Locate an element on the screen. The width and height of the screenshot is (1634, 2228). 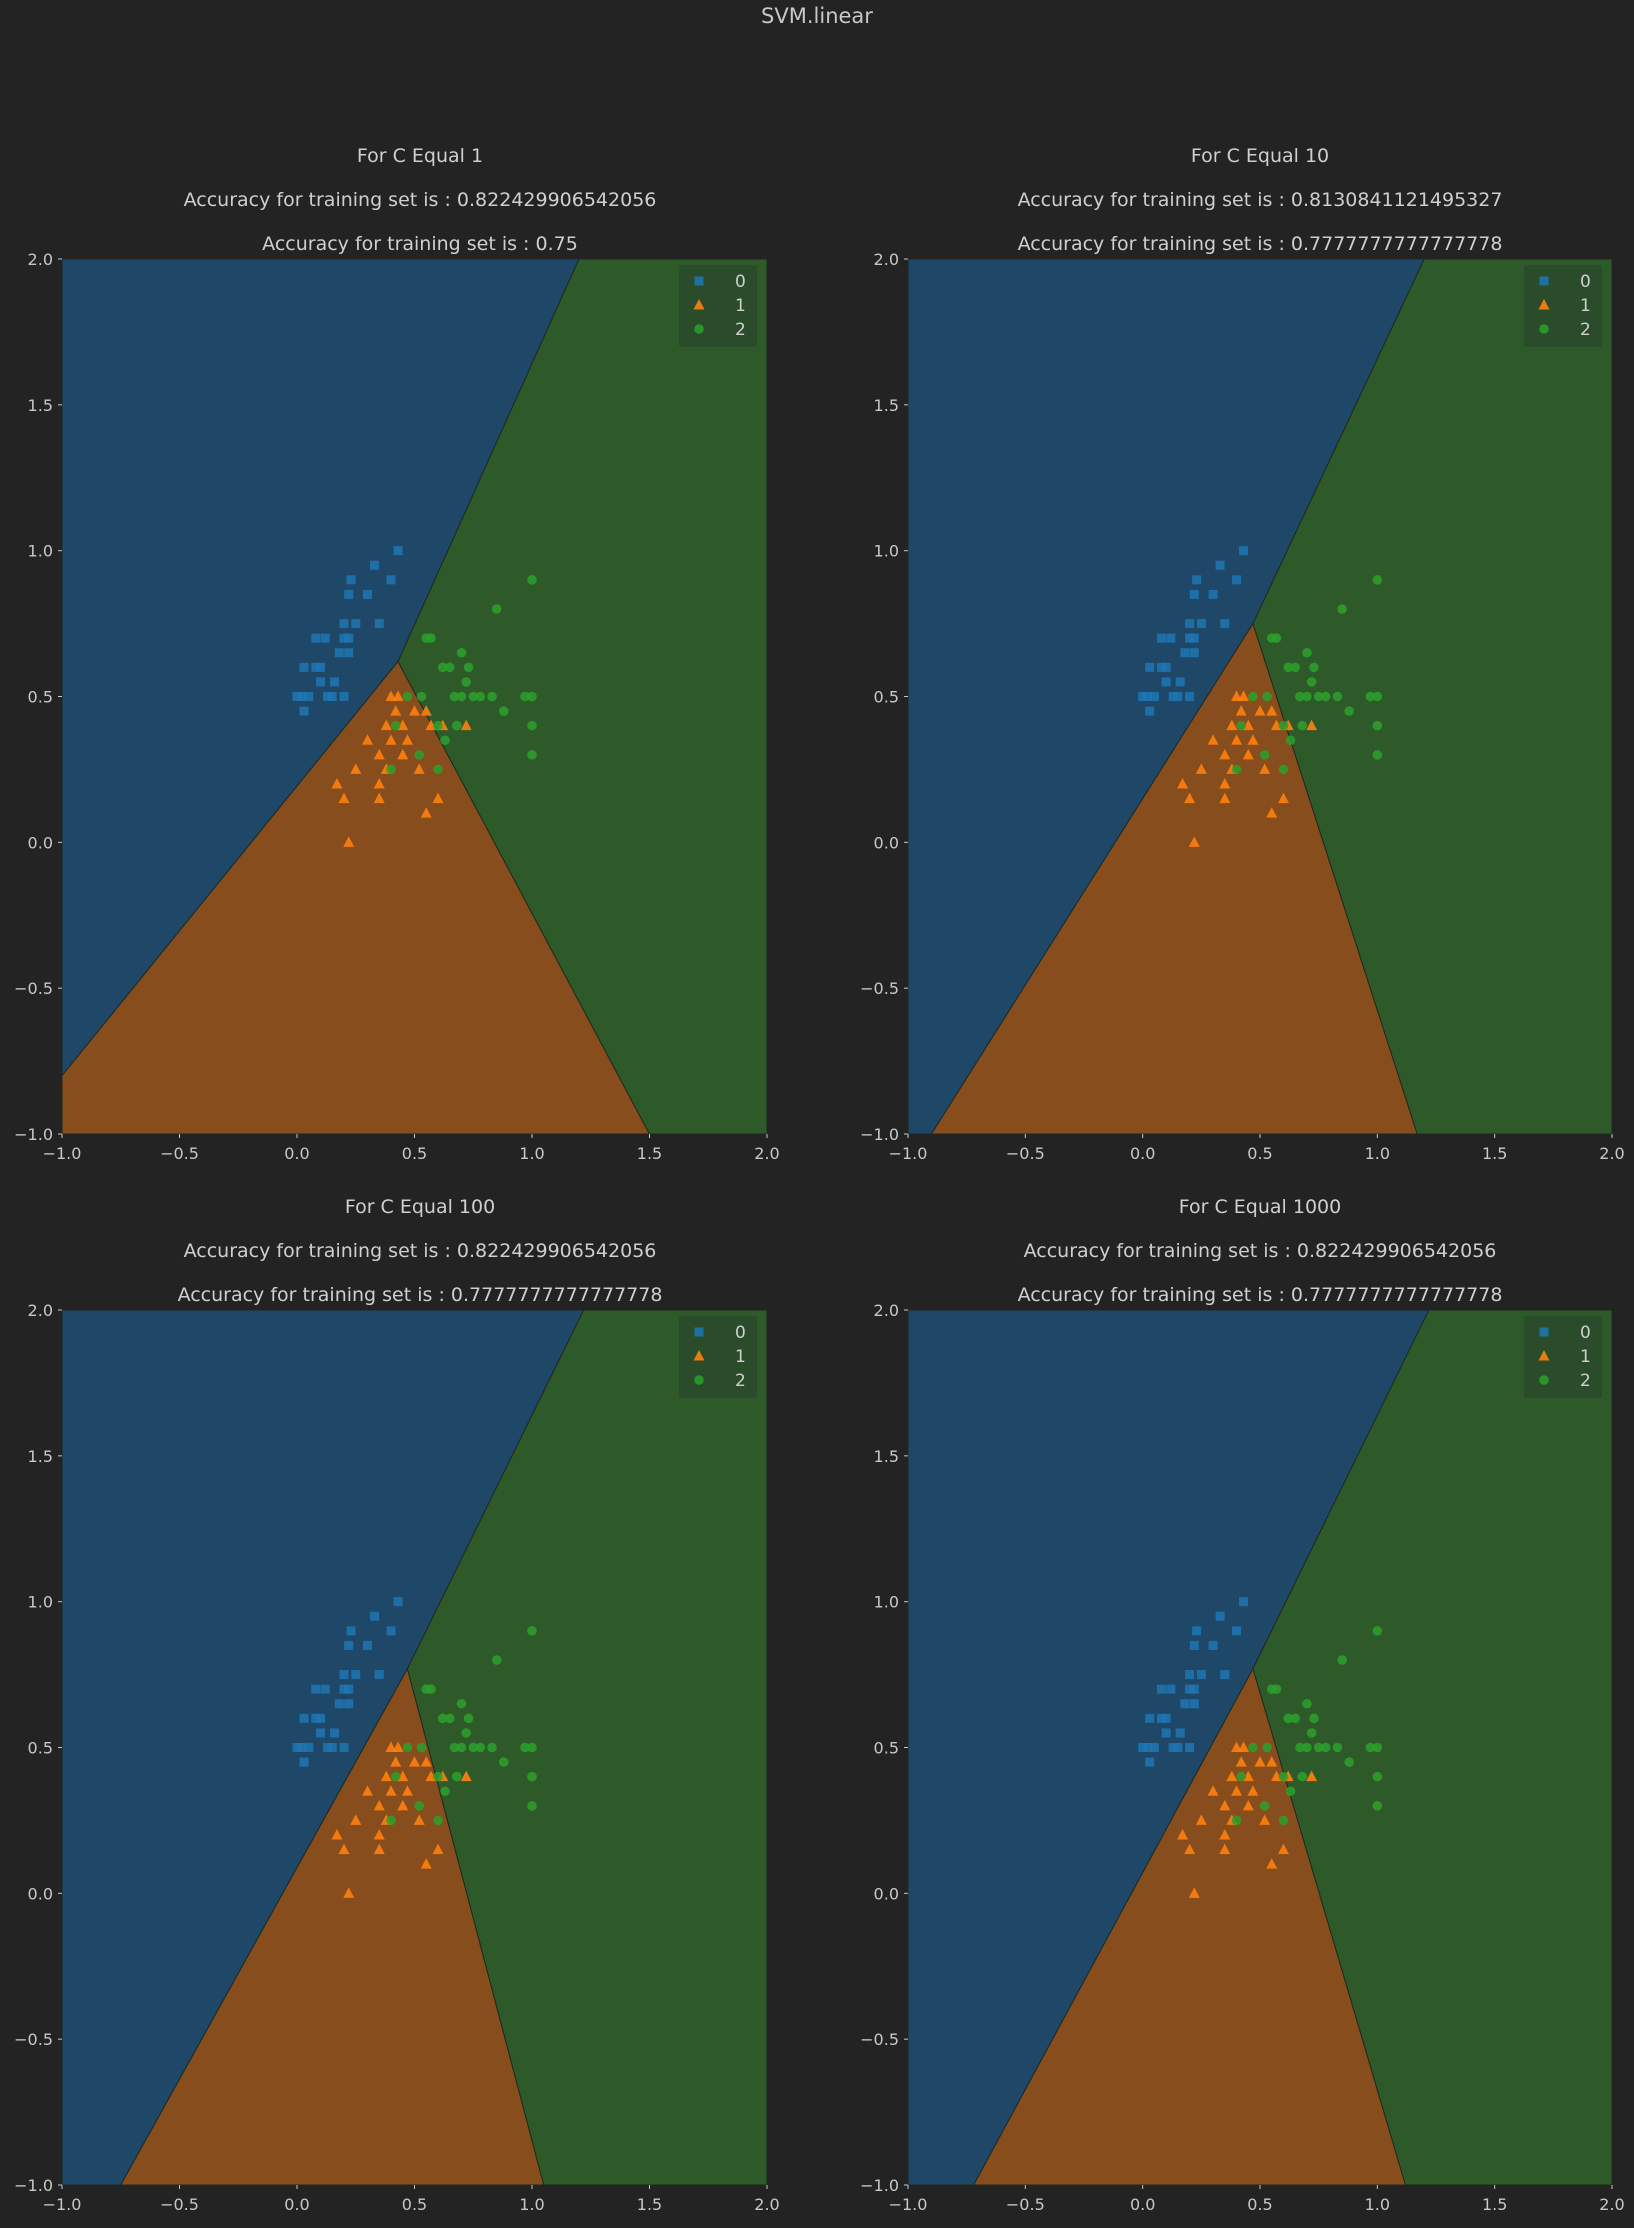
y-tick-label: 1.0 is located at coordinates (40, 1602).